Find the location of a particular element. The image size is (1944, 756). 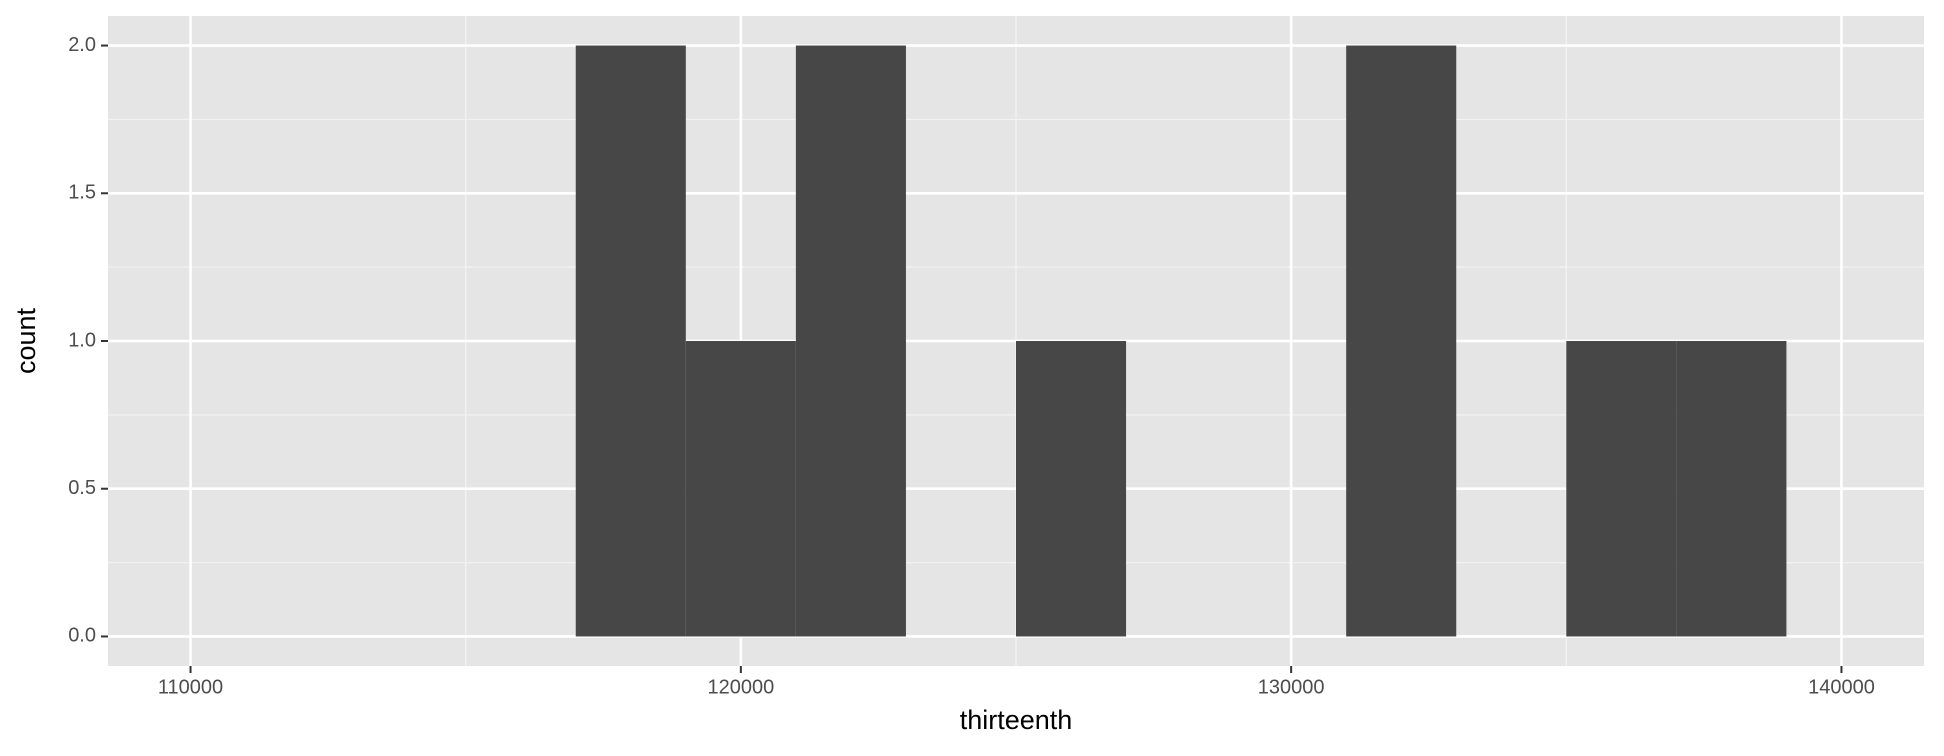

x-axis-title: thirteenth is located at coordinates (1016, 720).